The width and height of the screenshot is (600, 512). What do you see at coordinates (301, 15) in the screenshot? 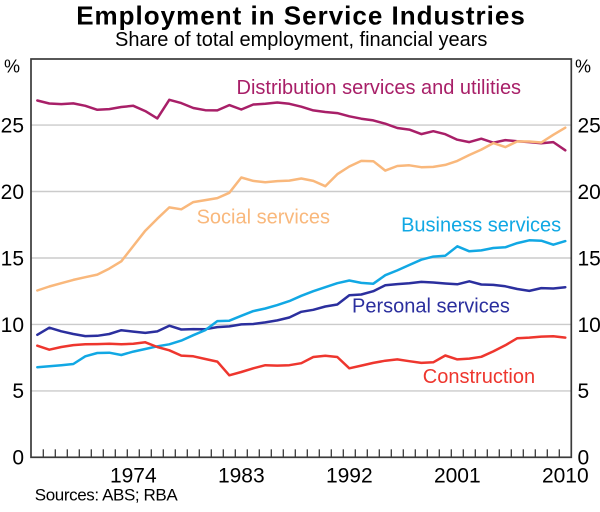
I see `svg-text:Employment in Service Industri: Employment in Service Industries` at bounding box center [301, 15].